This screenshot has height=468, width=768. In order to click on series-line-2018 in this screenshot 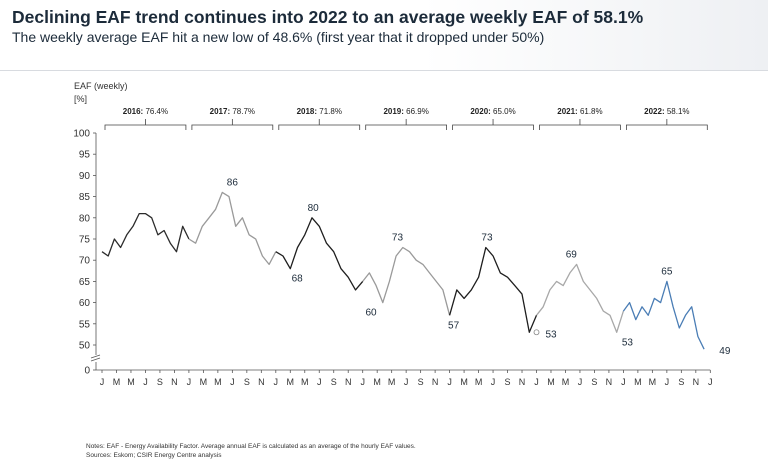, I will do `click(319, 254)`.